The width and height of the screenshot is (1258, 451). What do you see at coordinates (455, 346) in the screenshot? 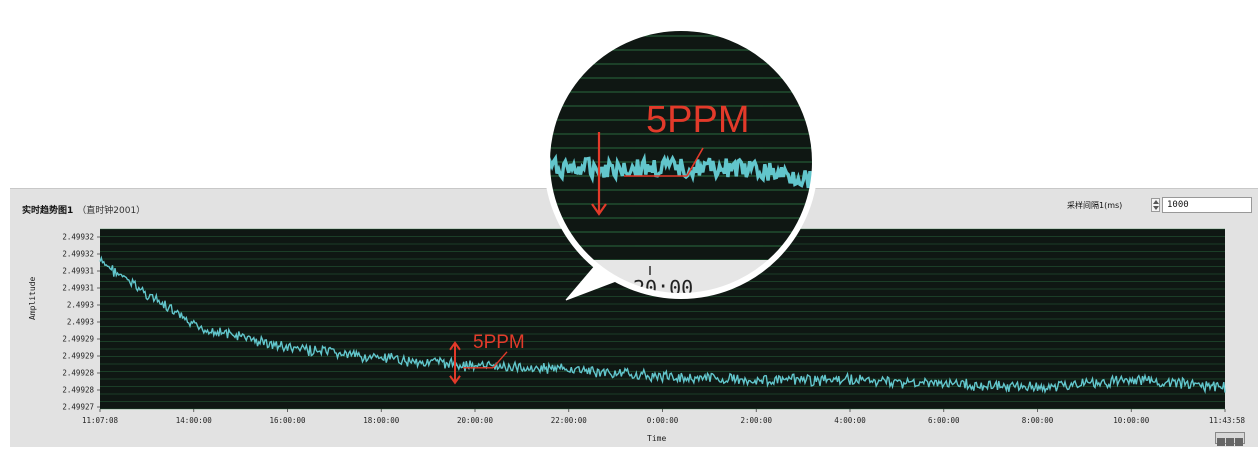
I see `annotation-arrowhead-up` at bounding box center [455, 346].